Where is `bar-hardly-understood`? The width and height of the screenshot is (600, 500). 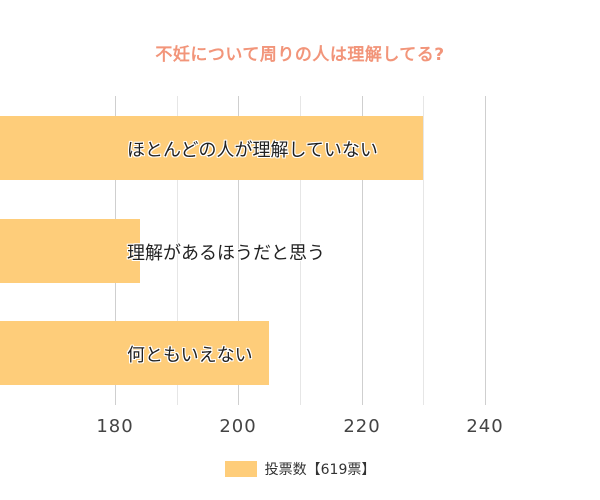 bar-hardly-understood is located at coordinates (211, 148).